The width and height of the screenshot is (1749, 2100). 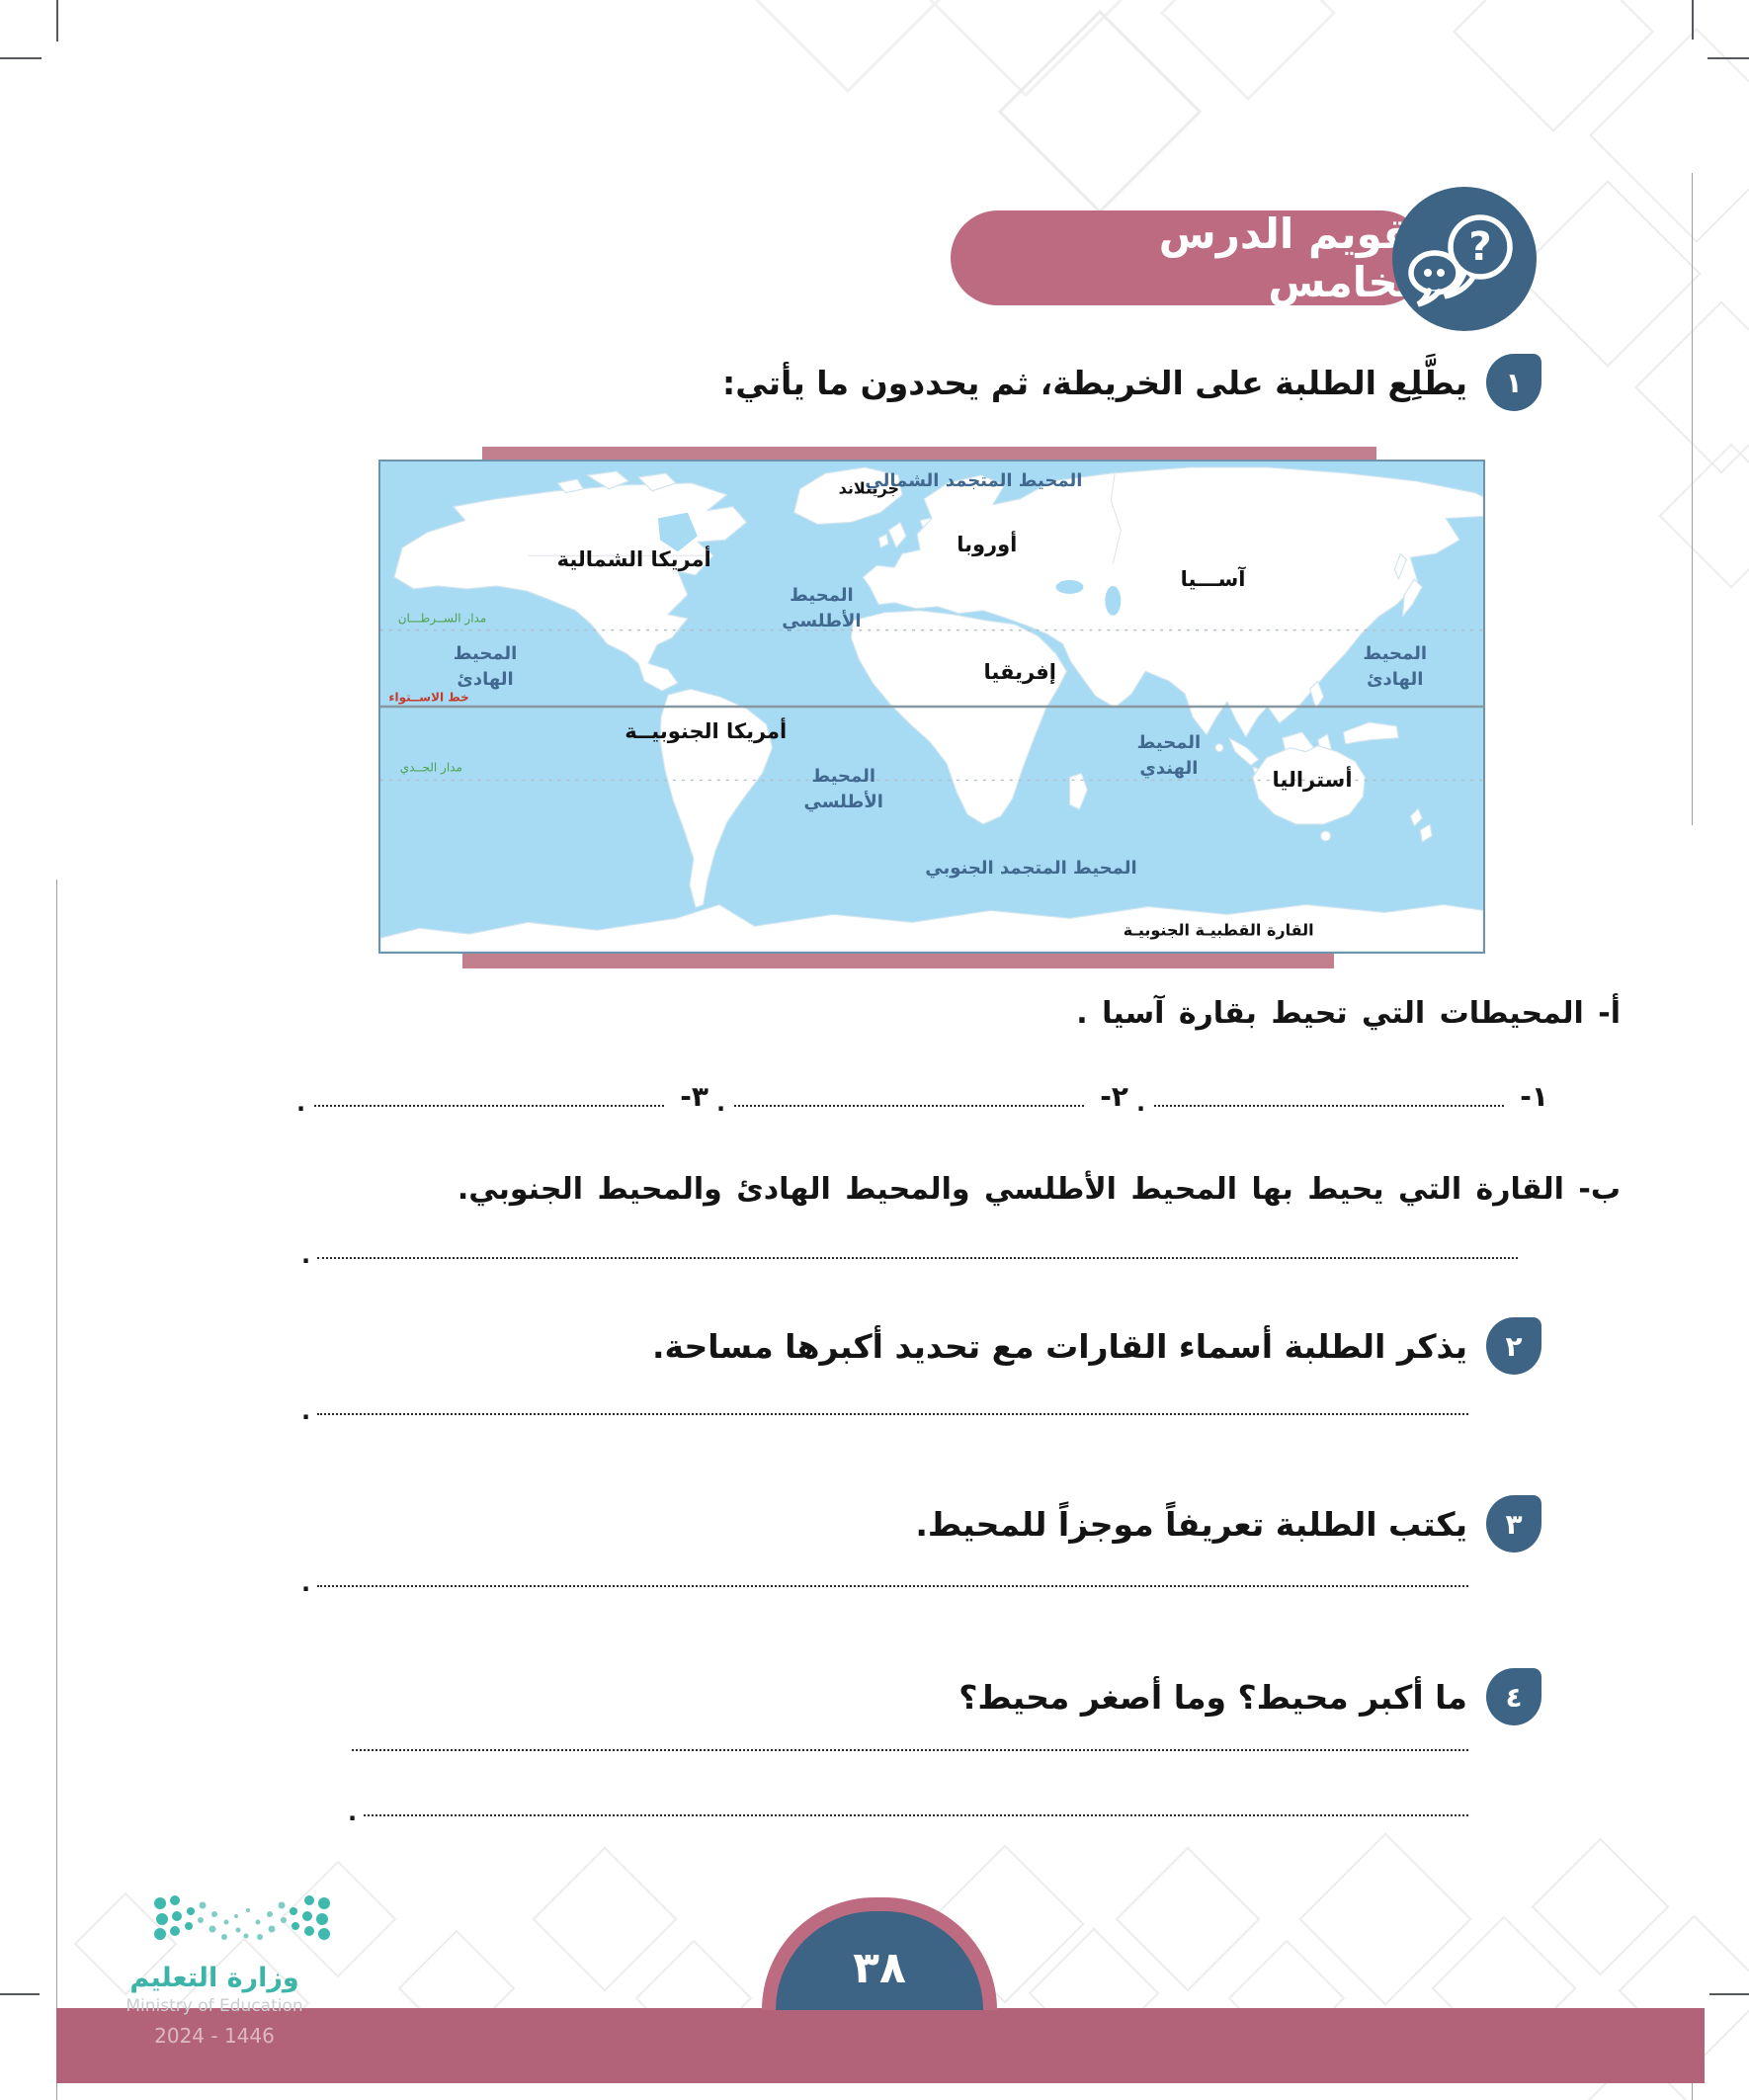 I want to click on question-3-text: يكتب الطلبة تعريفاً موجزاً للمحيط., so click(x=1191, y=1524).